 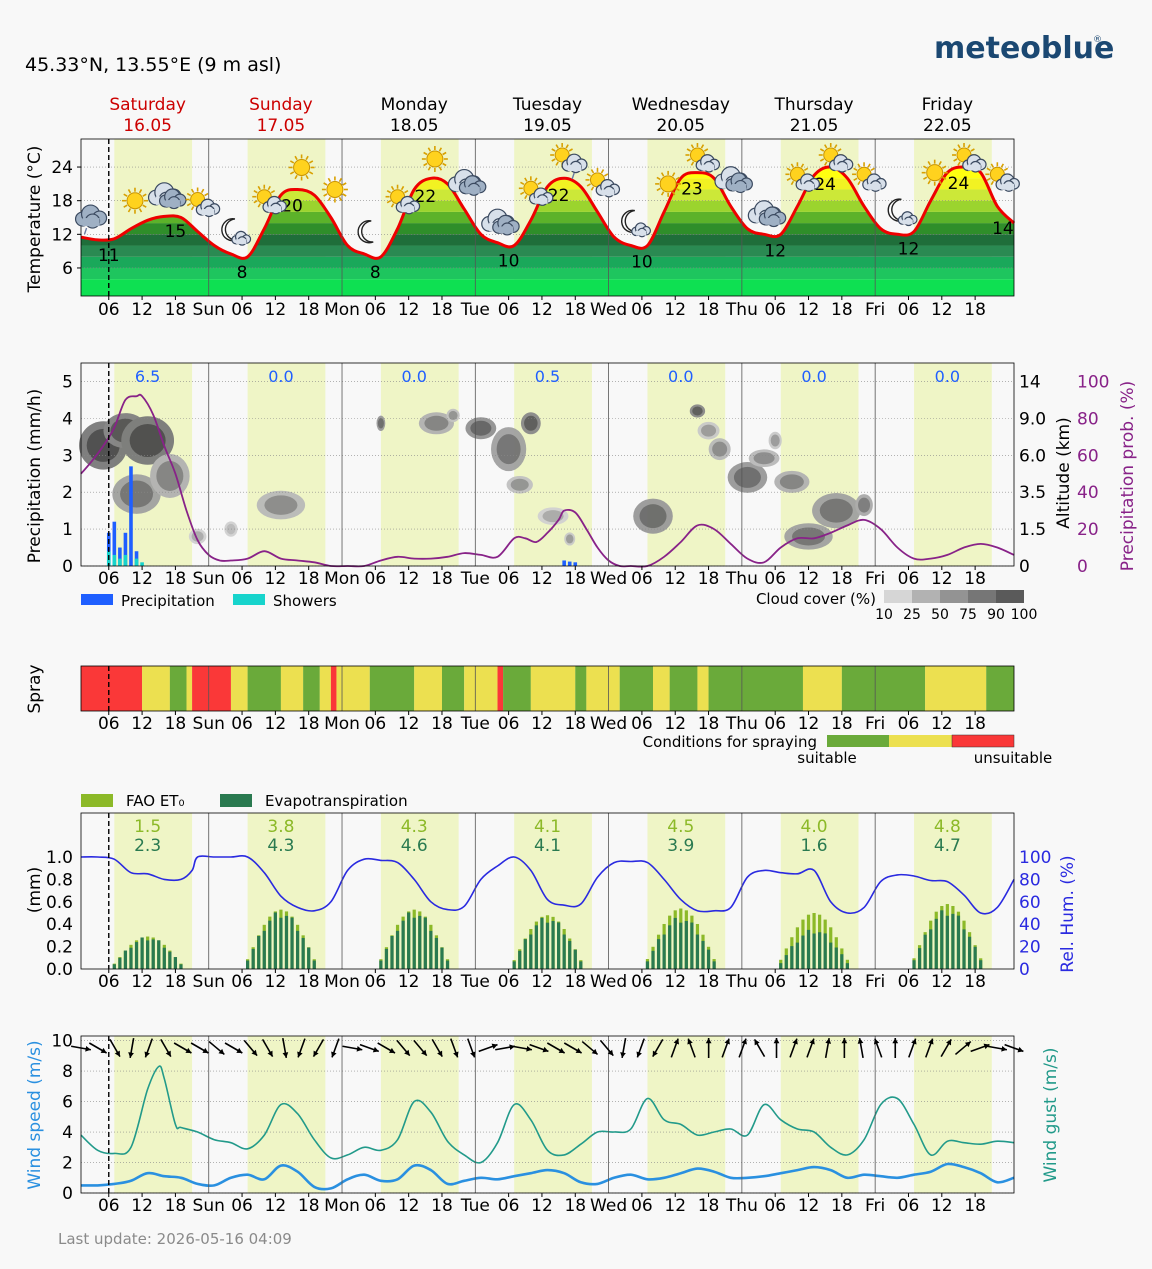 I want to click on spray-legend-title: Conditions for spraying, so click(x=730, y=742).